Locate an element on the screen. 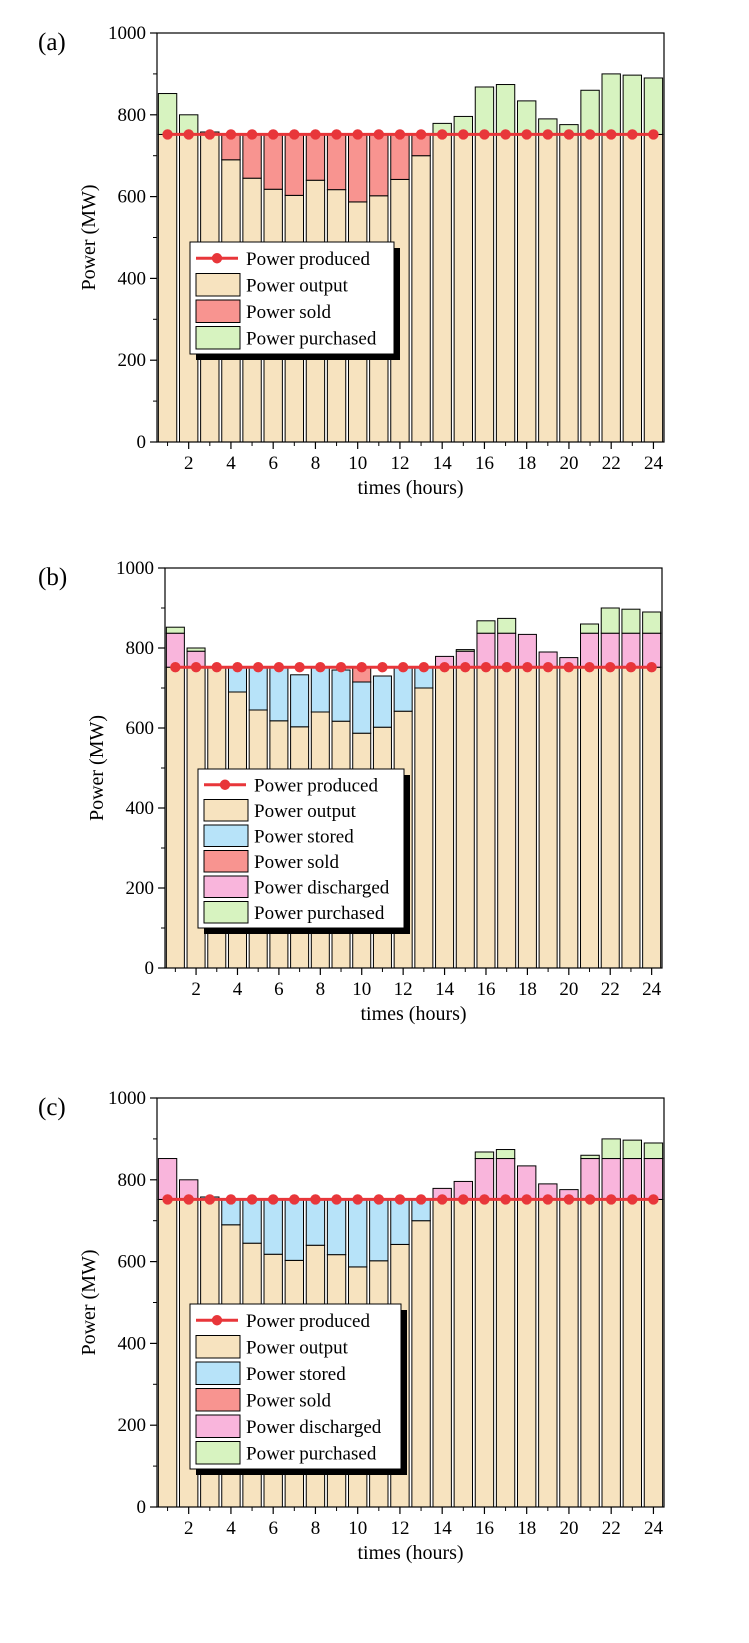 This screenshot has height=1643, width=749. legend-swatch-output is located at coordinates (218, 285).